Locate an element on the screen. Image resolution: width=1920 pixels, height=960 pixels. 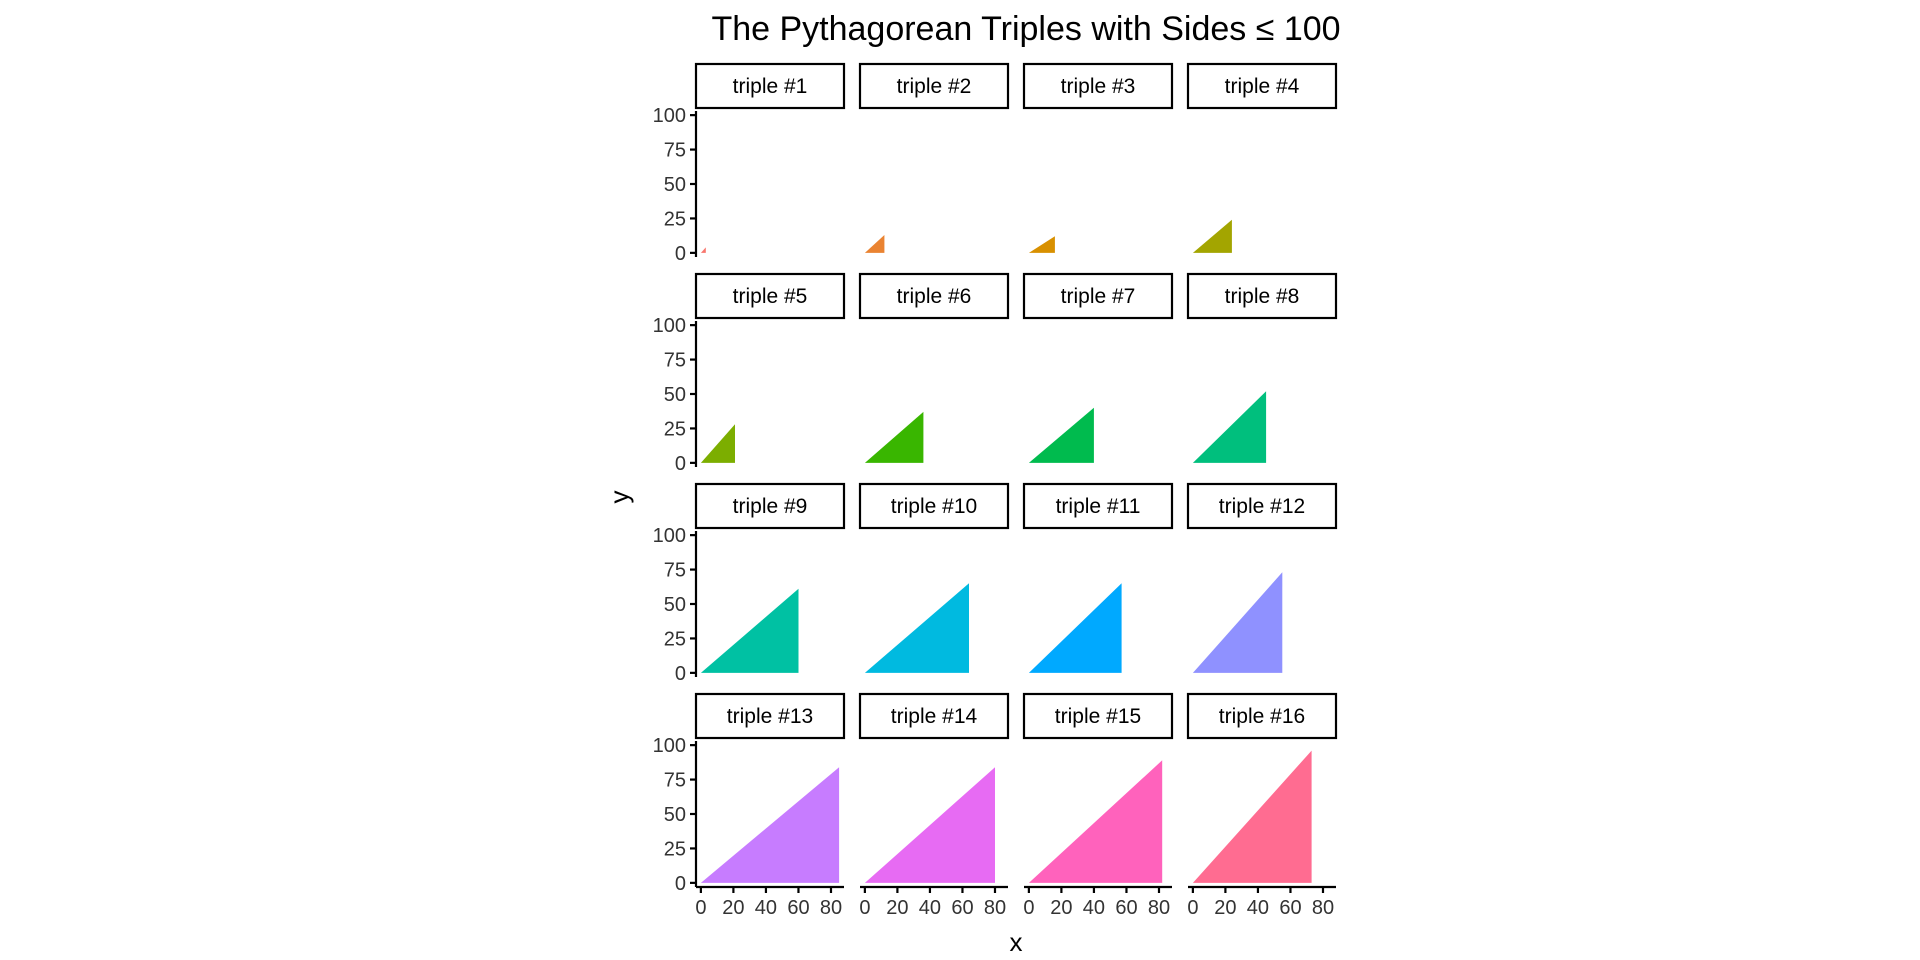
facet-strip-label: triple #3 is located at coordinates (1098, 86).